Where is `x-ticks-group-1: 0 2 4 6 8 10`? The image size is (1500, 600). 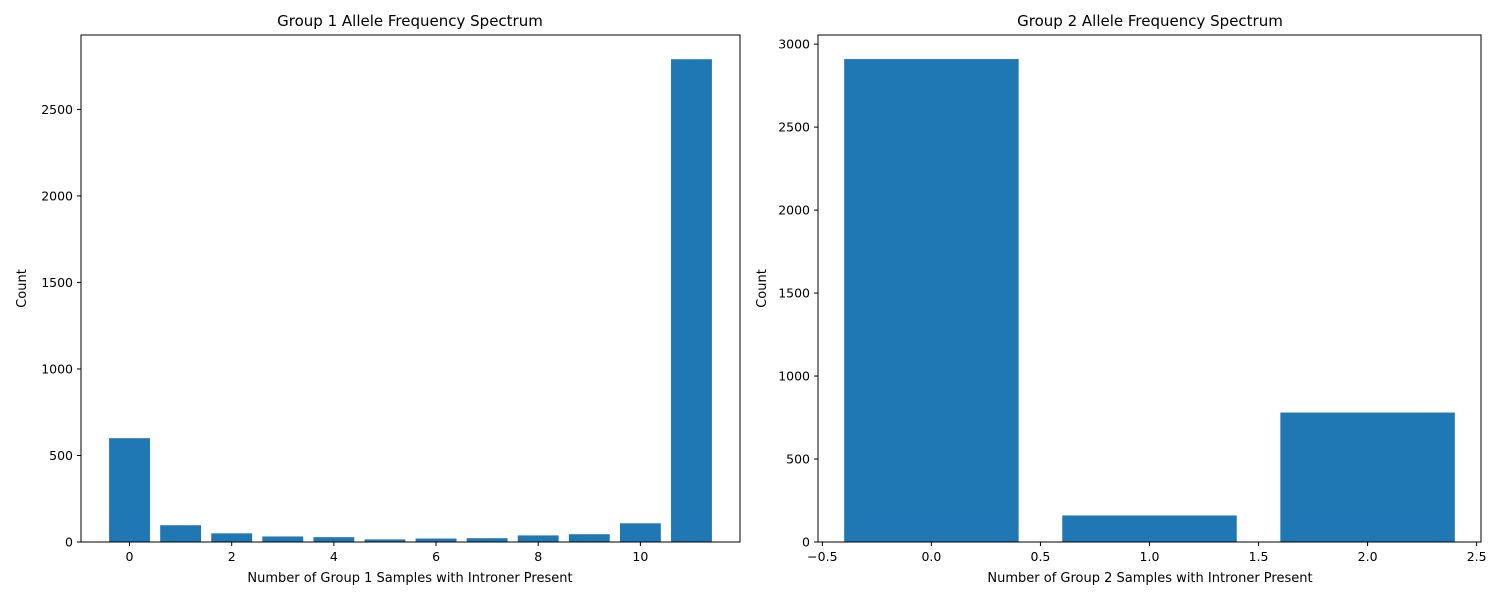 x-ticks-group-1: 0 2 4 6 8 10 is located at coordinates (387, 553).